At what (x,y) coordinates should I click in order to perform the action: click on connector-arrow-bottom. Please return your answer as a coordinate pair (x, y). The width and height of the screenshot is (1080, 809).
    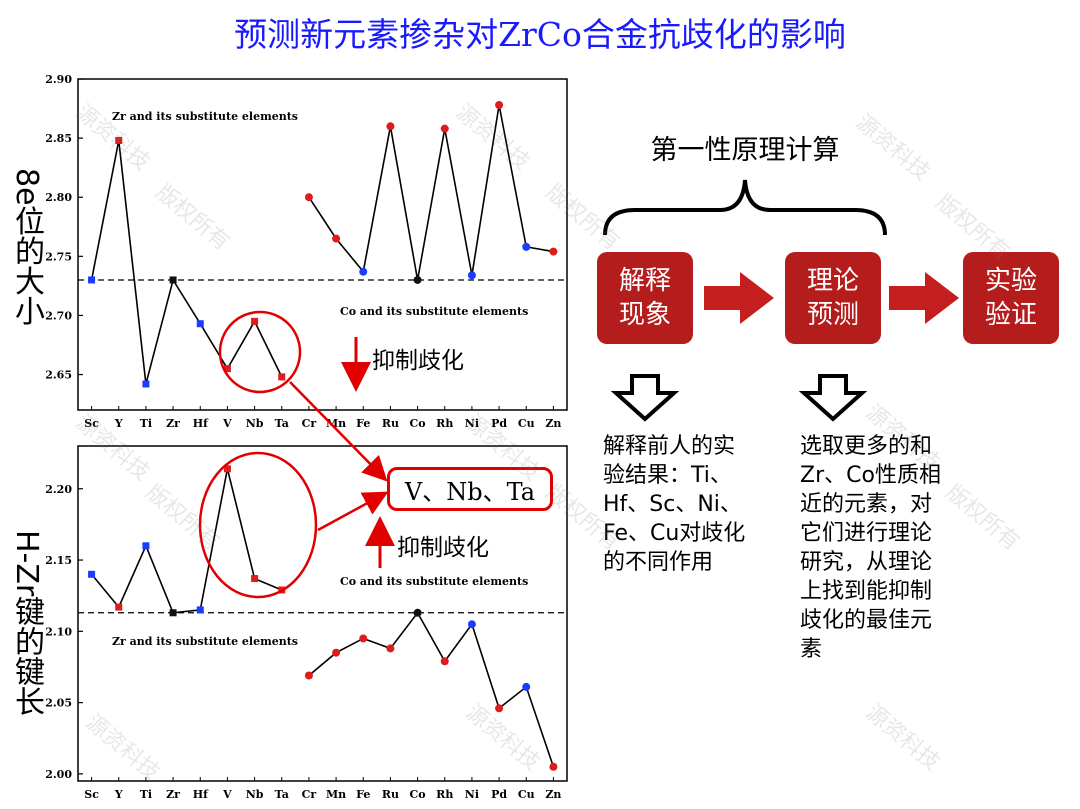
    Looking at the image, I should click on (353, 511).